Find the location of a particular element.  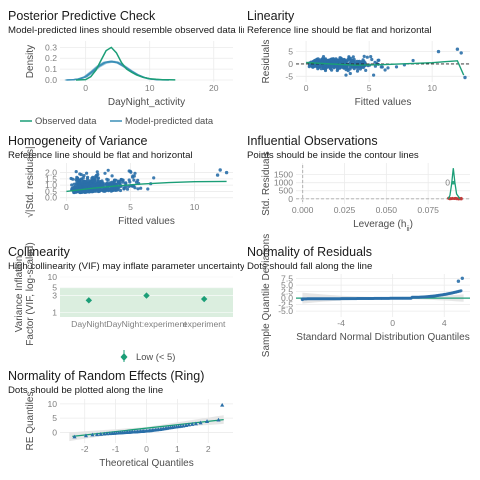

y-tick-label: 1500 is located at coordinates (283, 175).